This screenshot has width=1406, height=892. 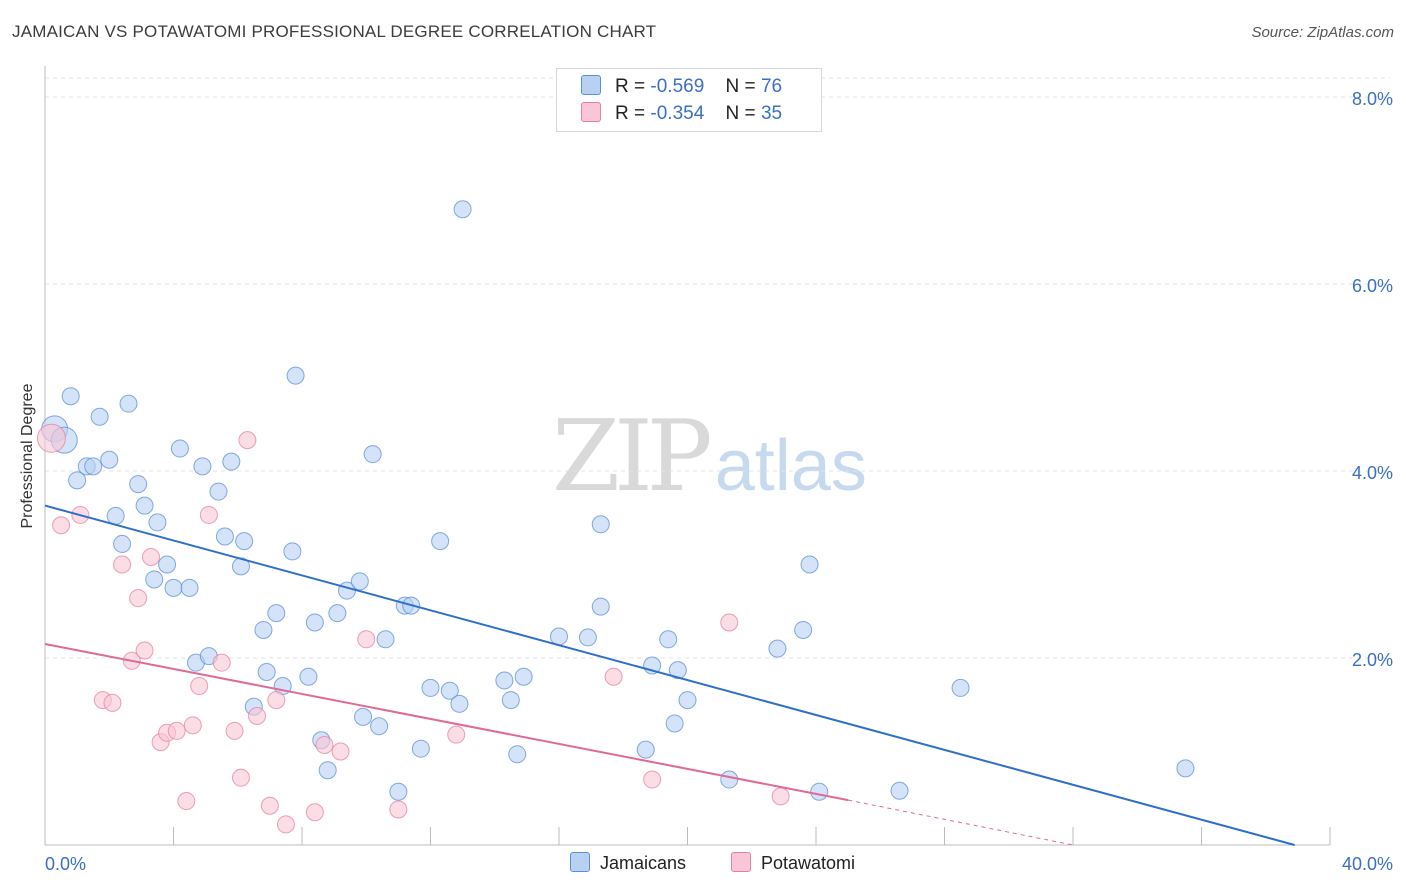 What do you see at coordinates (1372, 286) in the screenshot?
I see `y-tick-label: 6.0%` at bounding box center [1372, 286].